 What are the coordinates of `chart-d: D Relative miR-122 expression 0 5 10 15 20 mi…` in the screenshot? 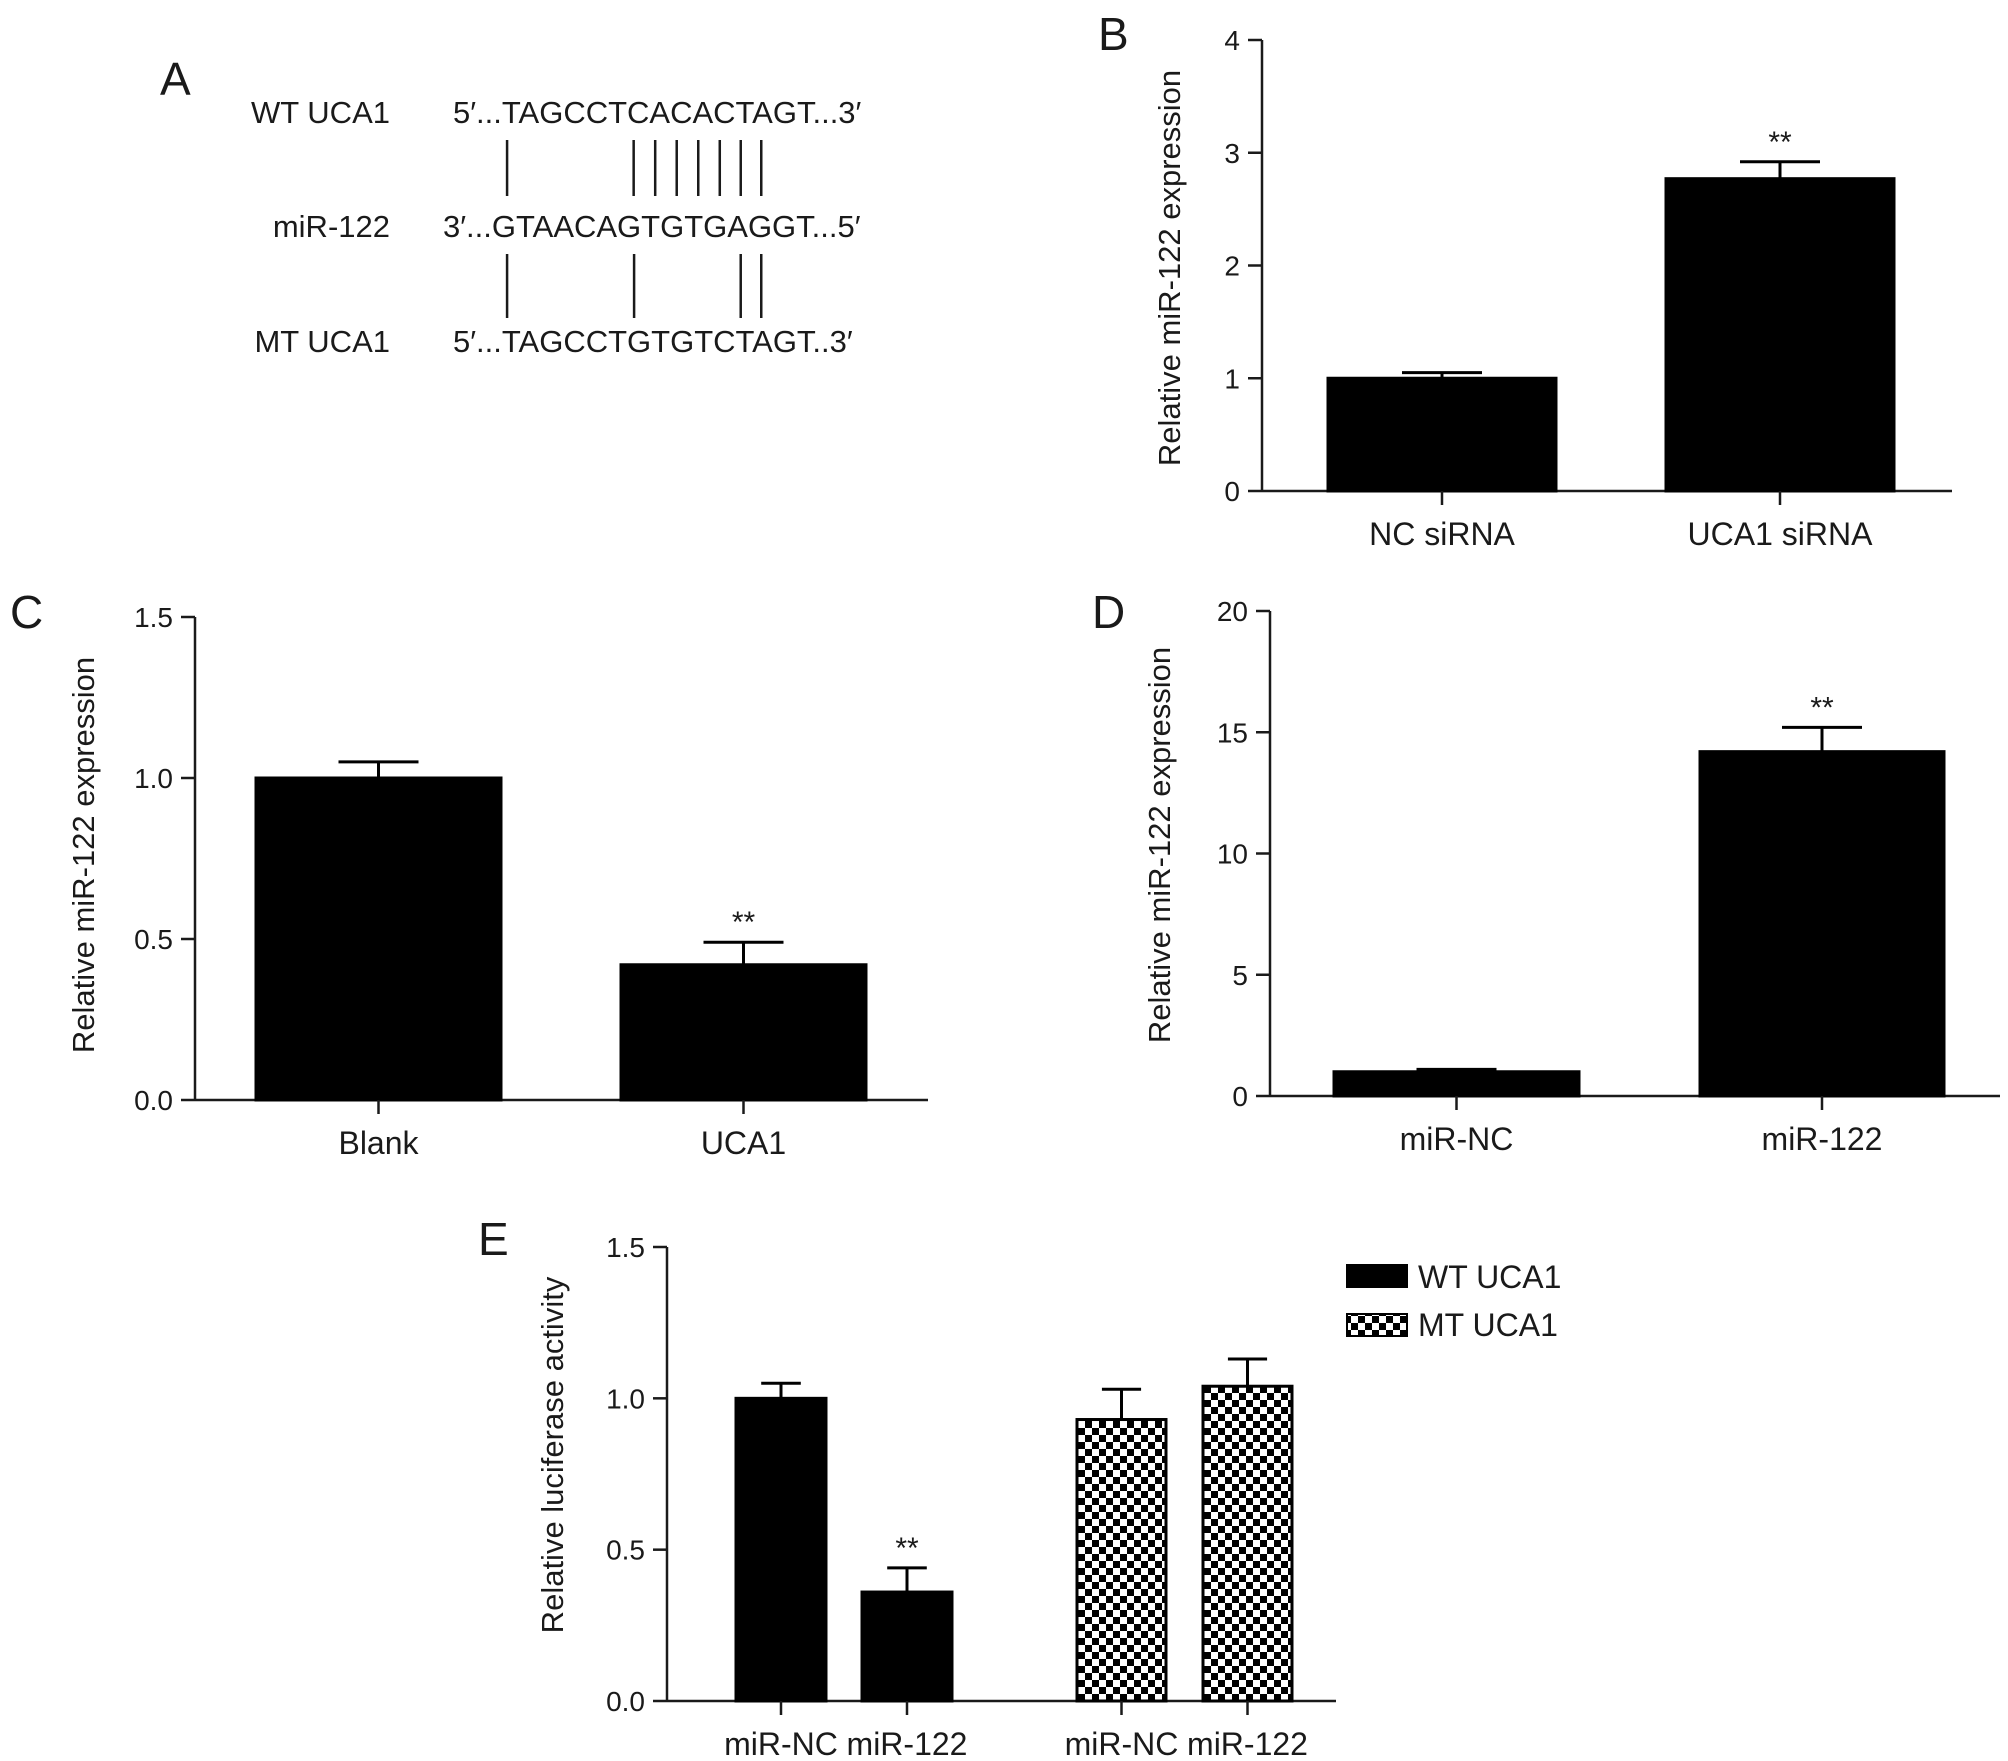 It's located at (1546, 871).